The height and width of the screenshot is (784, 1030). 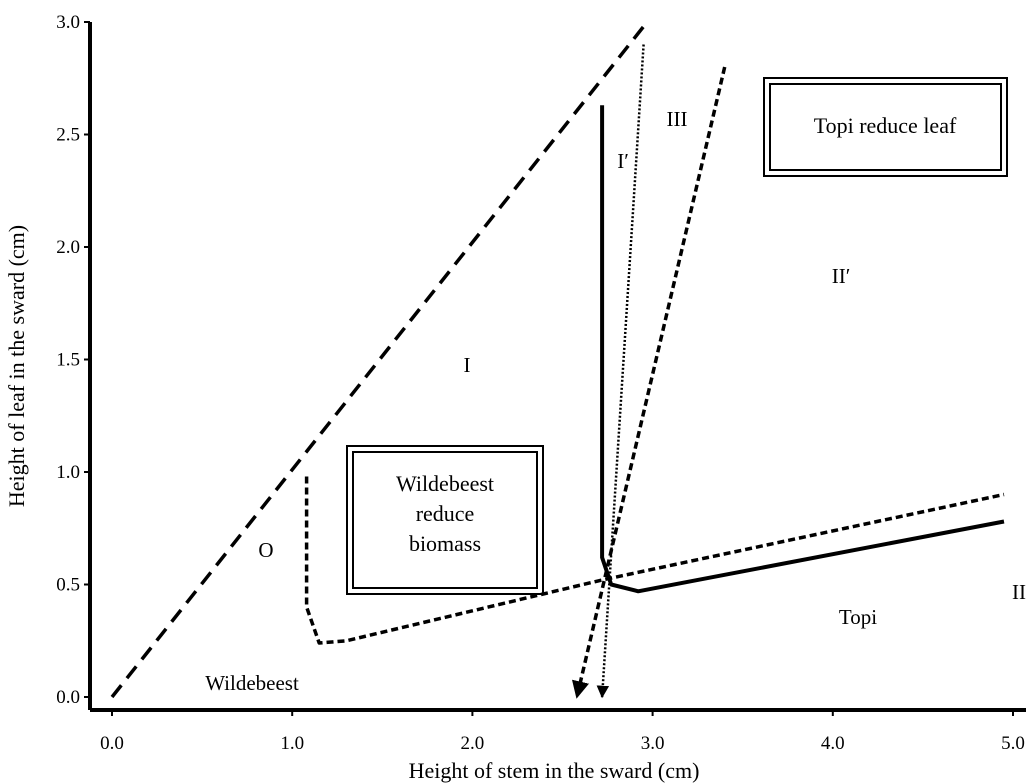 I want to click on box-wildebeest-line-2: reduce, so click(x=445, y=513).